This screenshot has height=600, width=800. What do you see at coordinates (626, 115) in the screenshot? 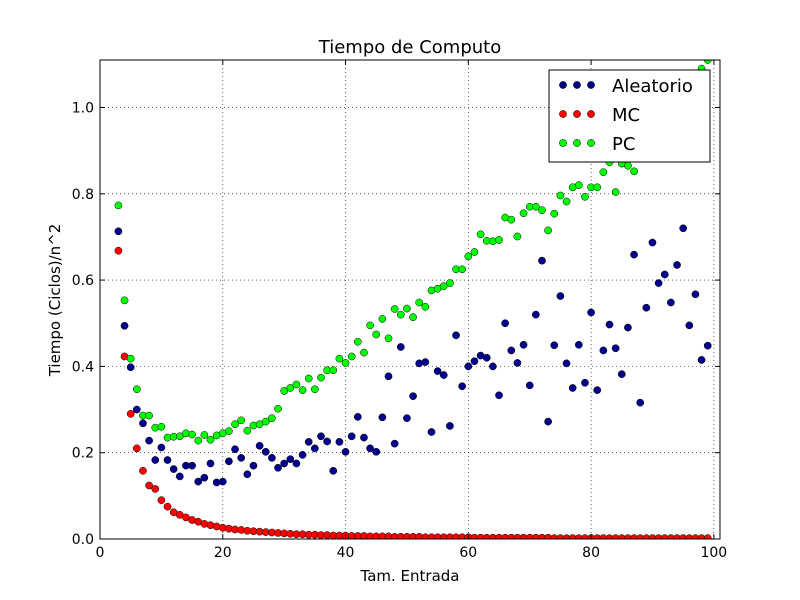
I see `legend-label-mc: MC` at bounding box center [626, 115].